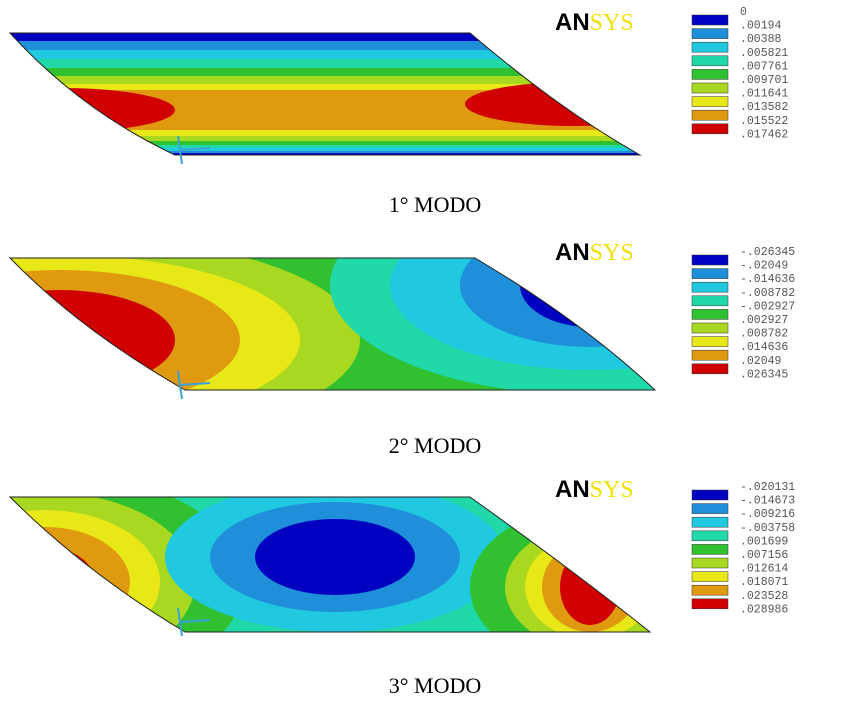 Image resolution: width=851 pixels, height=707 pixels. Describe the element at coordinates (435, 204) in the screenshot. I see `caption: 1° MODO` at that location.